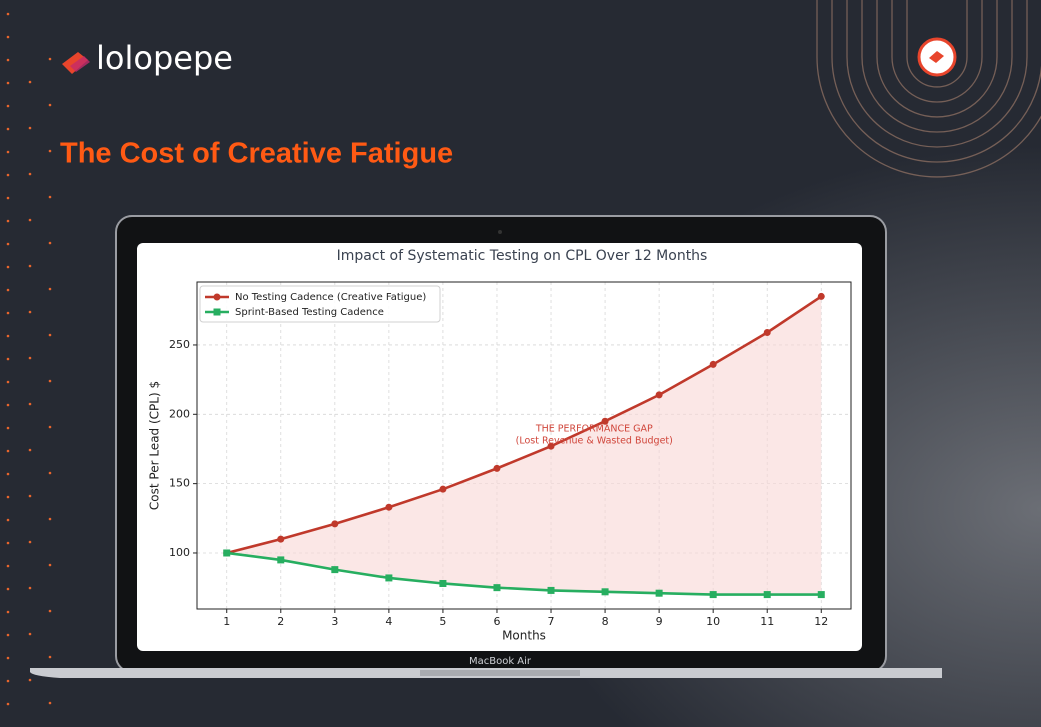 The height and width of the screenshot is (727, 1041). What do you see at coordinates (155, 445) in the screenshot?
I see `y-axis-label: Cost Per Lead (CPL) $` at bounding box center [155, 445].